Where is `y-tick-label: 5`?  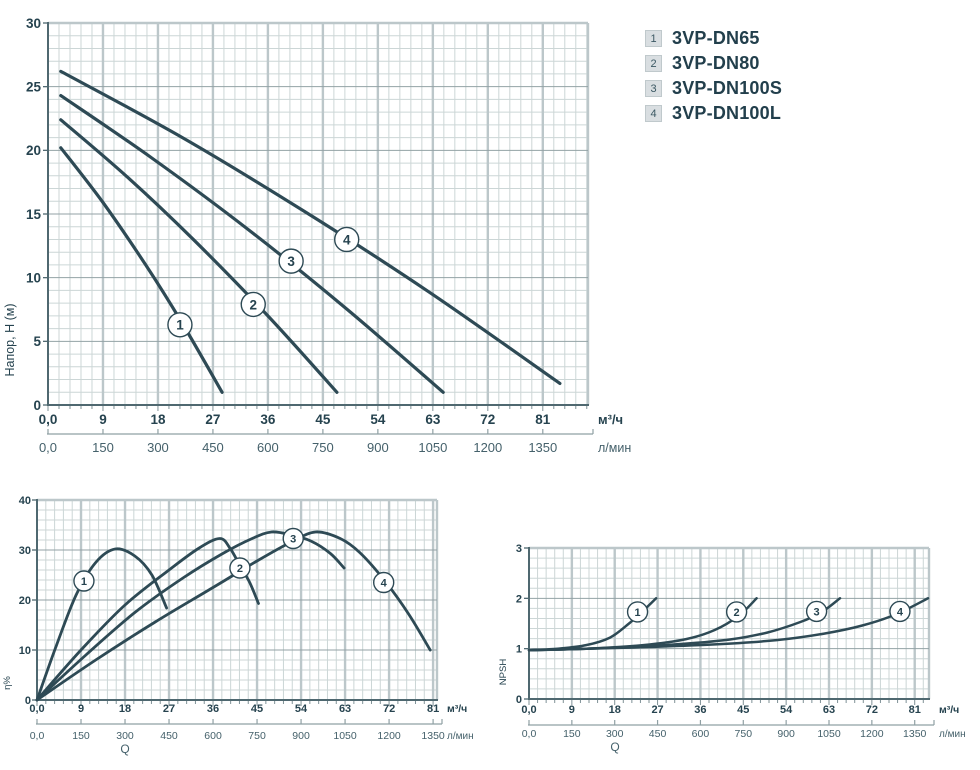 y-tick-label: 5 is located at coordinates (37, 341).